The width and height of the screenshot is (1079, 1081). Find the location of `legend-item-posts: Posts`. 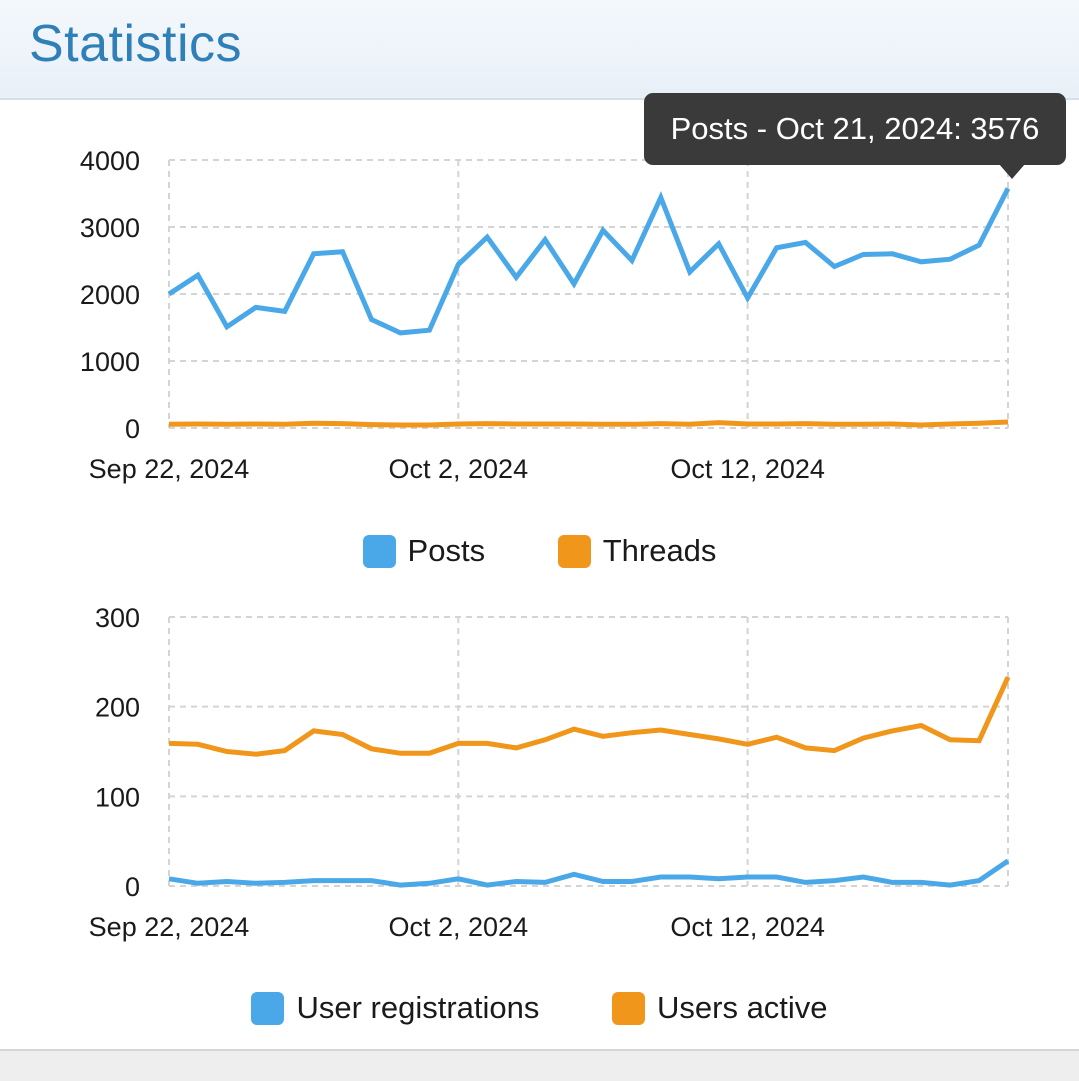

legend-item-posts: Posts is located at coordinates (424, 551).